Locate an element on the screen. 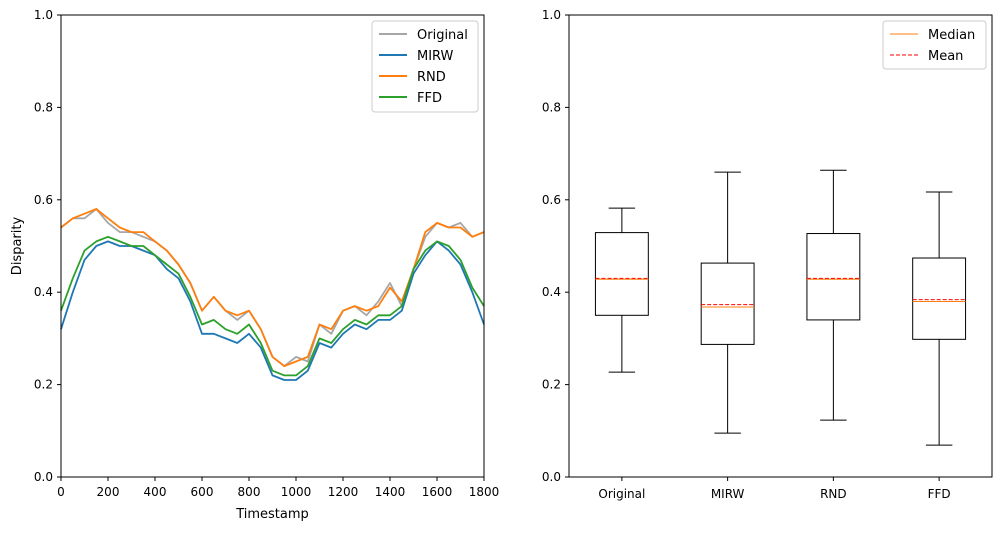  box-y-ticks: 0.0 0.2 0.4 0.6 0.8 1.0 is located at coordinates (555, 246).